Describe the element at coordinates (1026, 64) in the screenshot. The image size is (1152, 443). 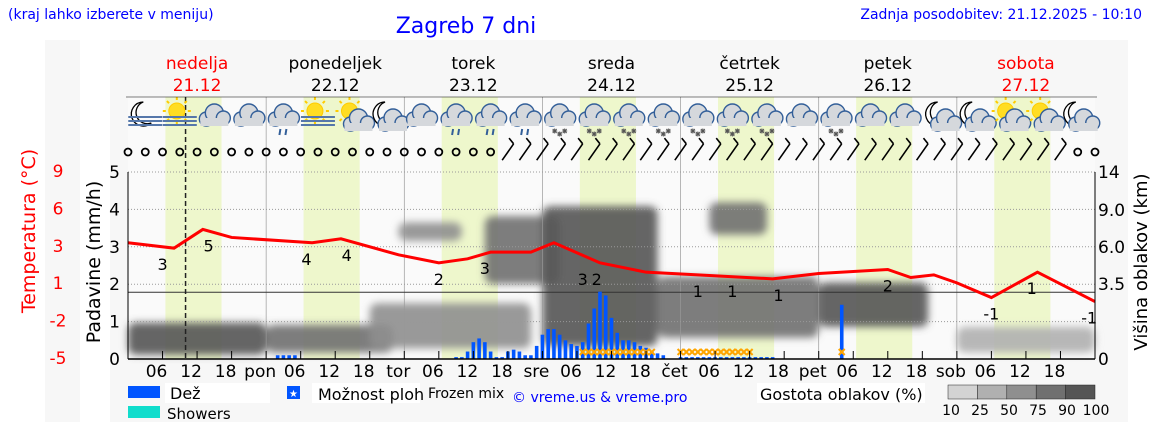
I see `day-name: sobota` at that location.